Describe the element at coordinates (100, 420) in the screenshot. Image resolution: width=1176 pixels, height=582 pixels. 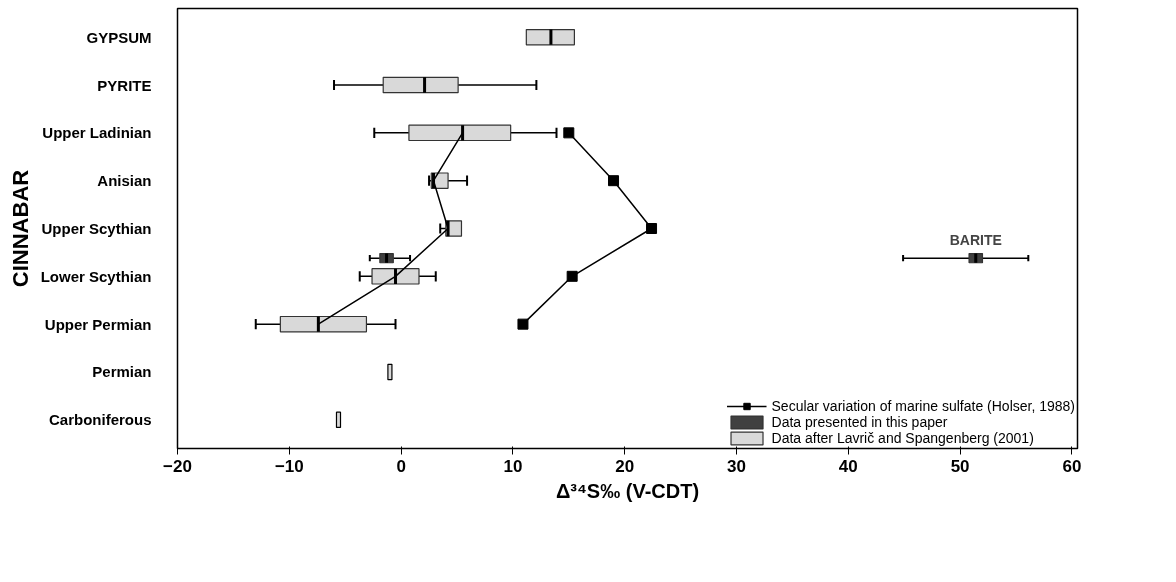
I see `y-tick-label: Carboniferous` at that location.